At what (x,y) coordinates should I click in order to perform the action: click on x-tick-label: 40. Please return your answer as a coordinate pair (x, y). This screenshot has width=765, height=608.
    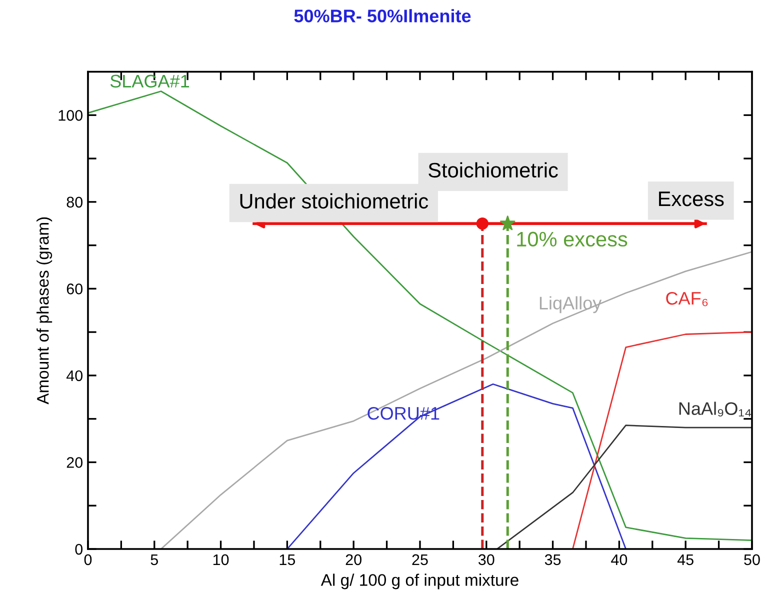
    Looking at the image, I should click on (619, 560).